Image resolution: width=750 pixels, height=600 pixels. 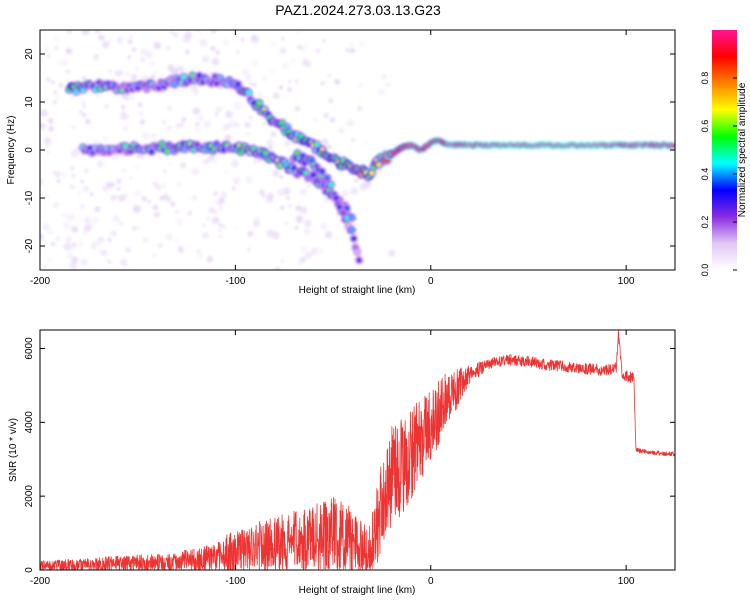 What do you see at coordinates (29, 197) in the screenshot?
I see `spectrogram-y-tick-label: -10` at bounding box center [29, 197].